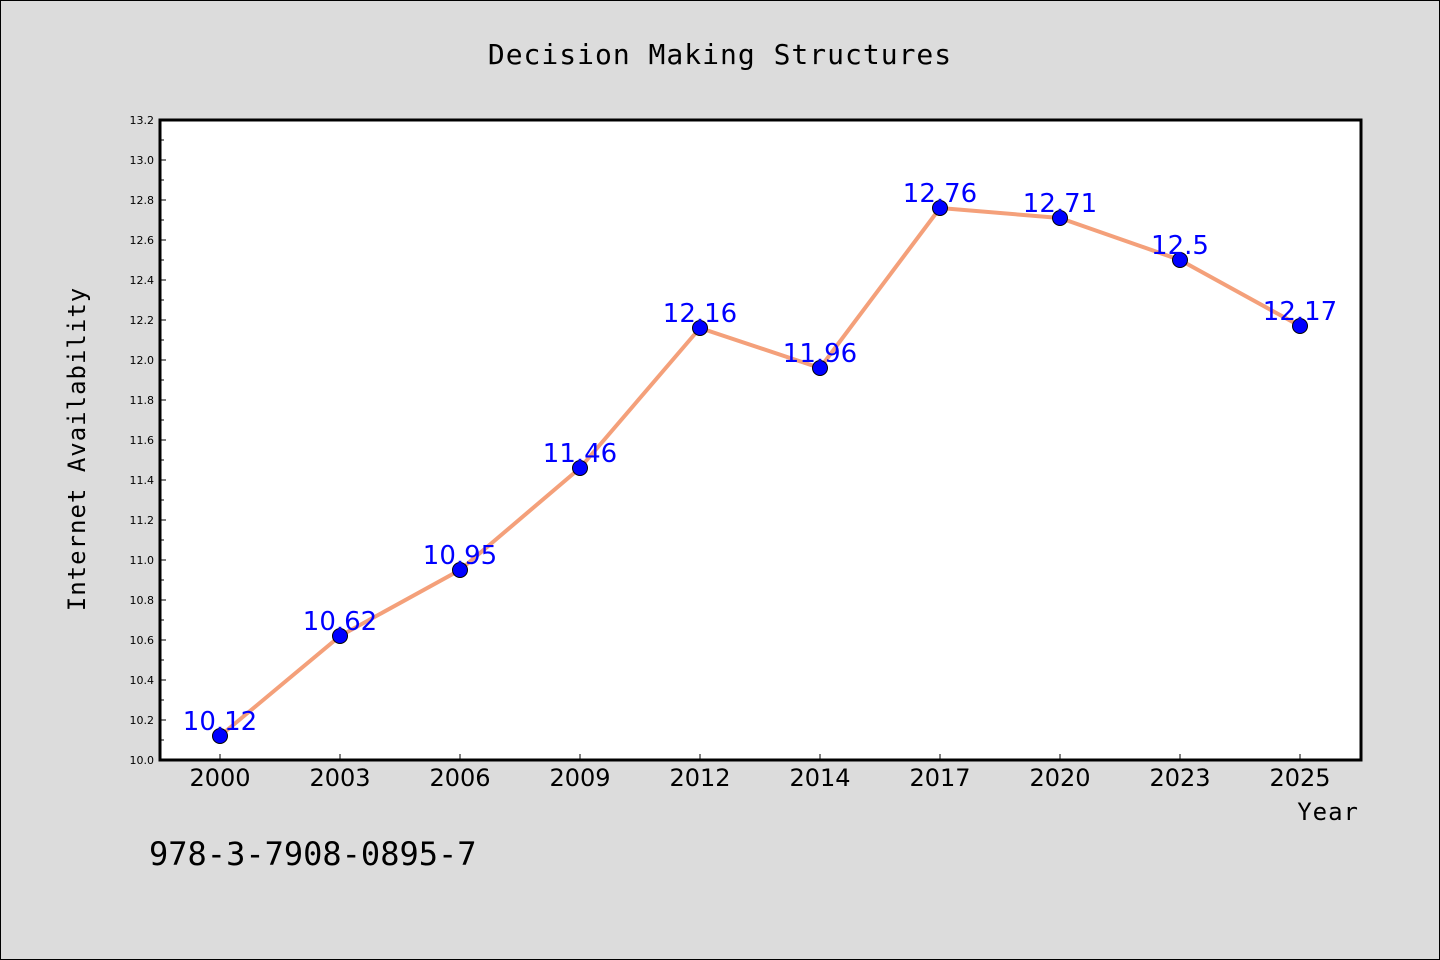  What do you see at coordinates (720, 54) in the screenshot?
I see `chart-title: Decision Making Structures` at bounding box center [720, 54].